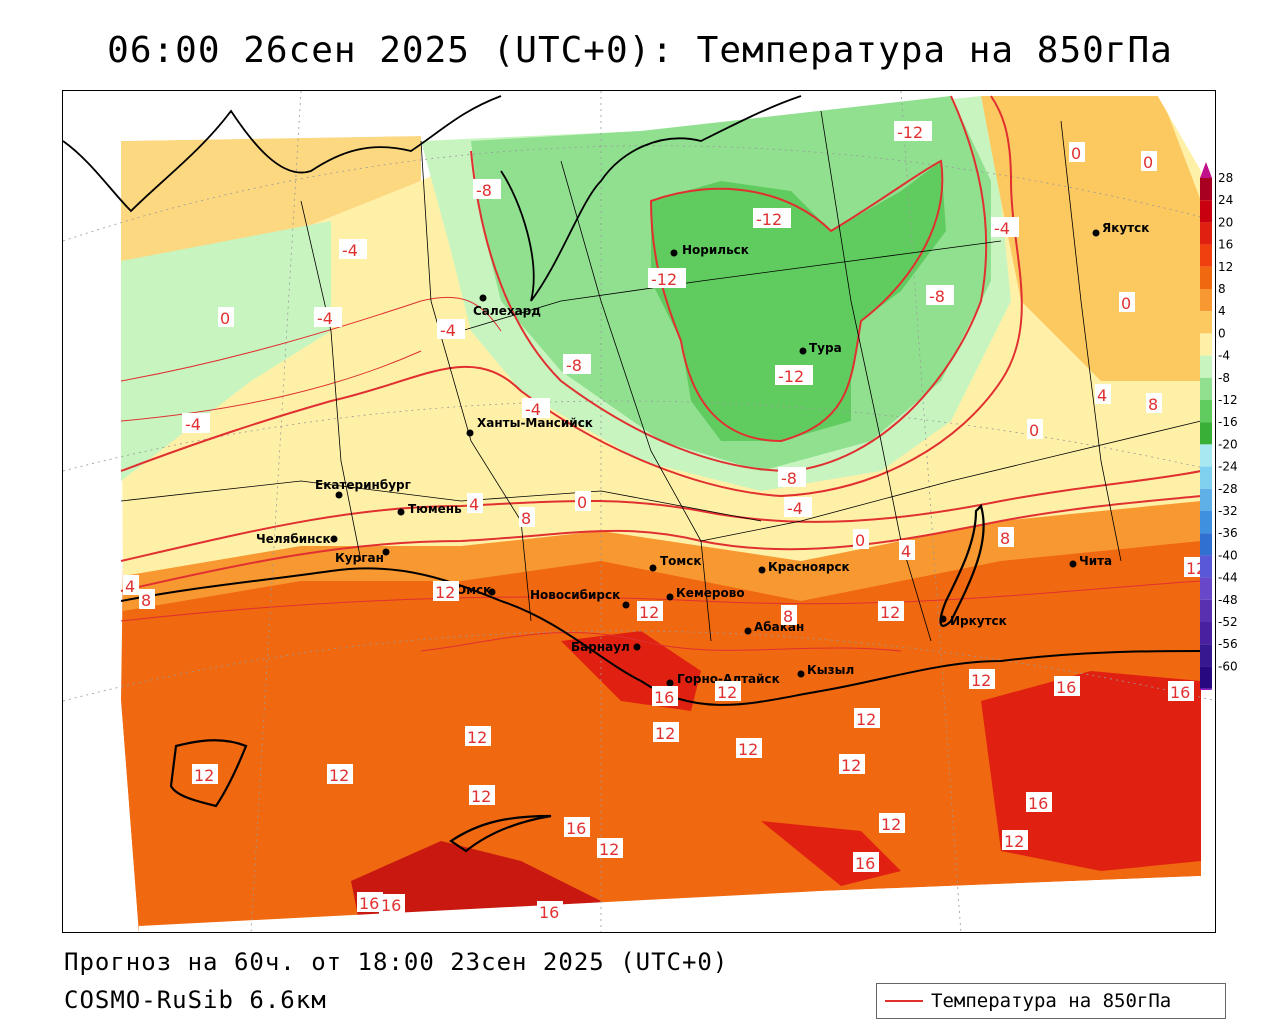 The width and height of the screenshot is (1280, 1024). I want to click on legend-box: Температура на 850гПа, so click(1051, 1001).